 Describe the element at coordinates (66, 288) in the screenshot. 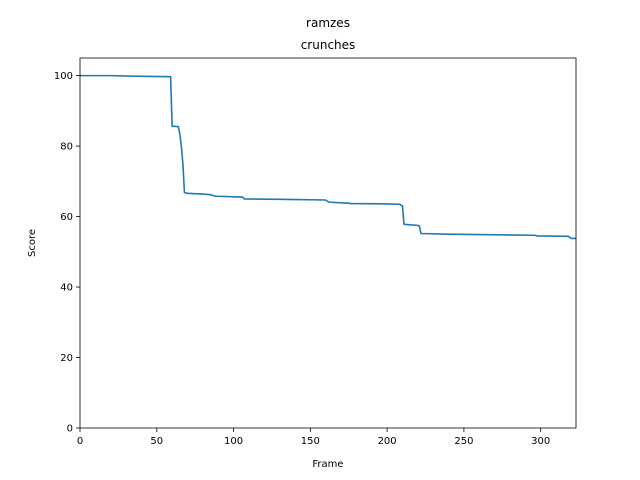

I see `y-tick-label: 40` at that location.